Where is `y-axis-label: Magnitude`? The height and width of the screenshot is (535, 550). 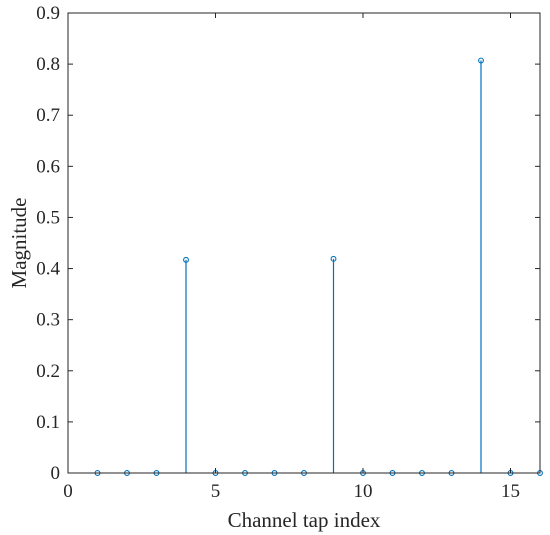 y-axis-label: Magnitude is located at coordinates (19, 243).